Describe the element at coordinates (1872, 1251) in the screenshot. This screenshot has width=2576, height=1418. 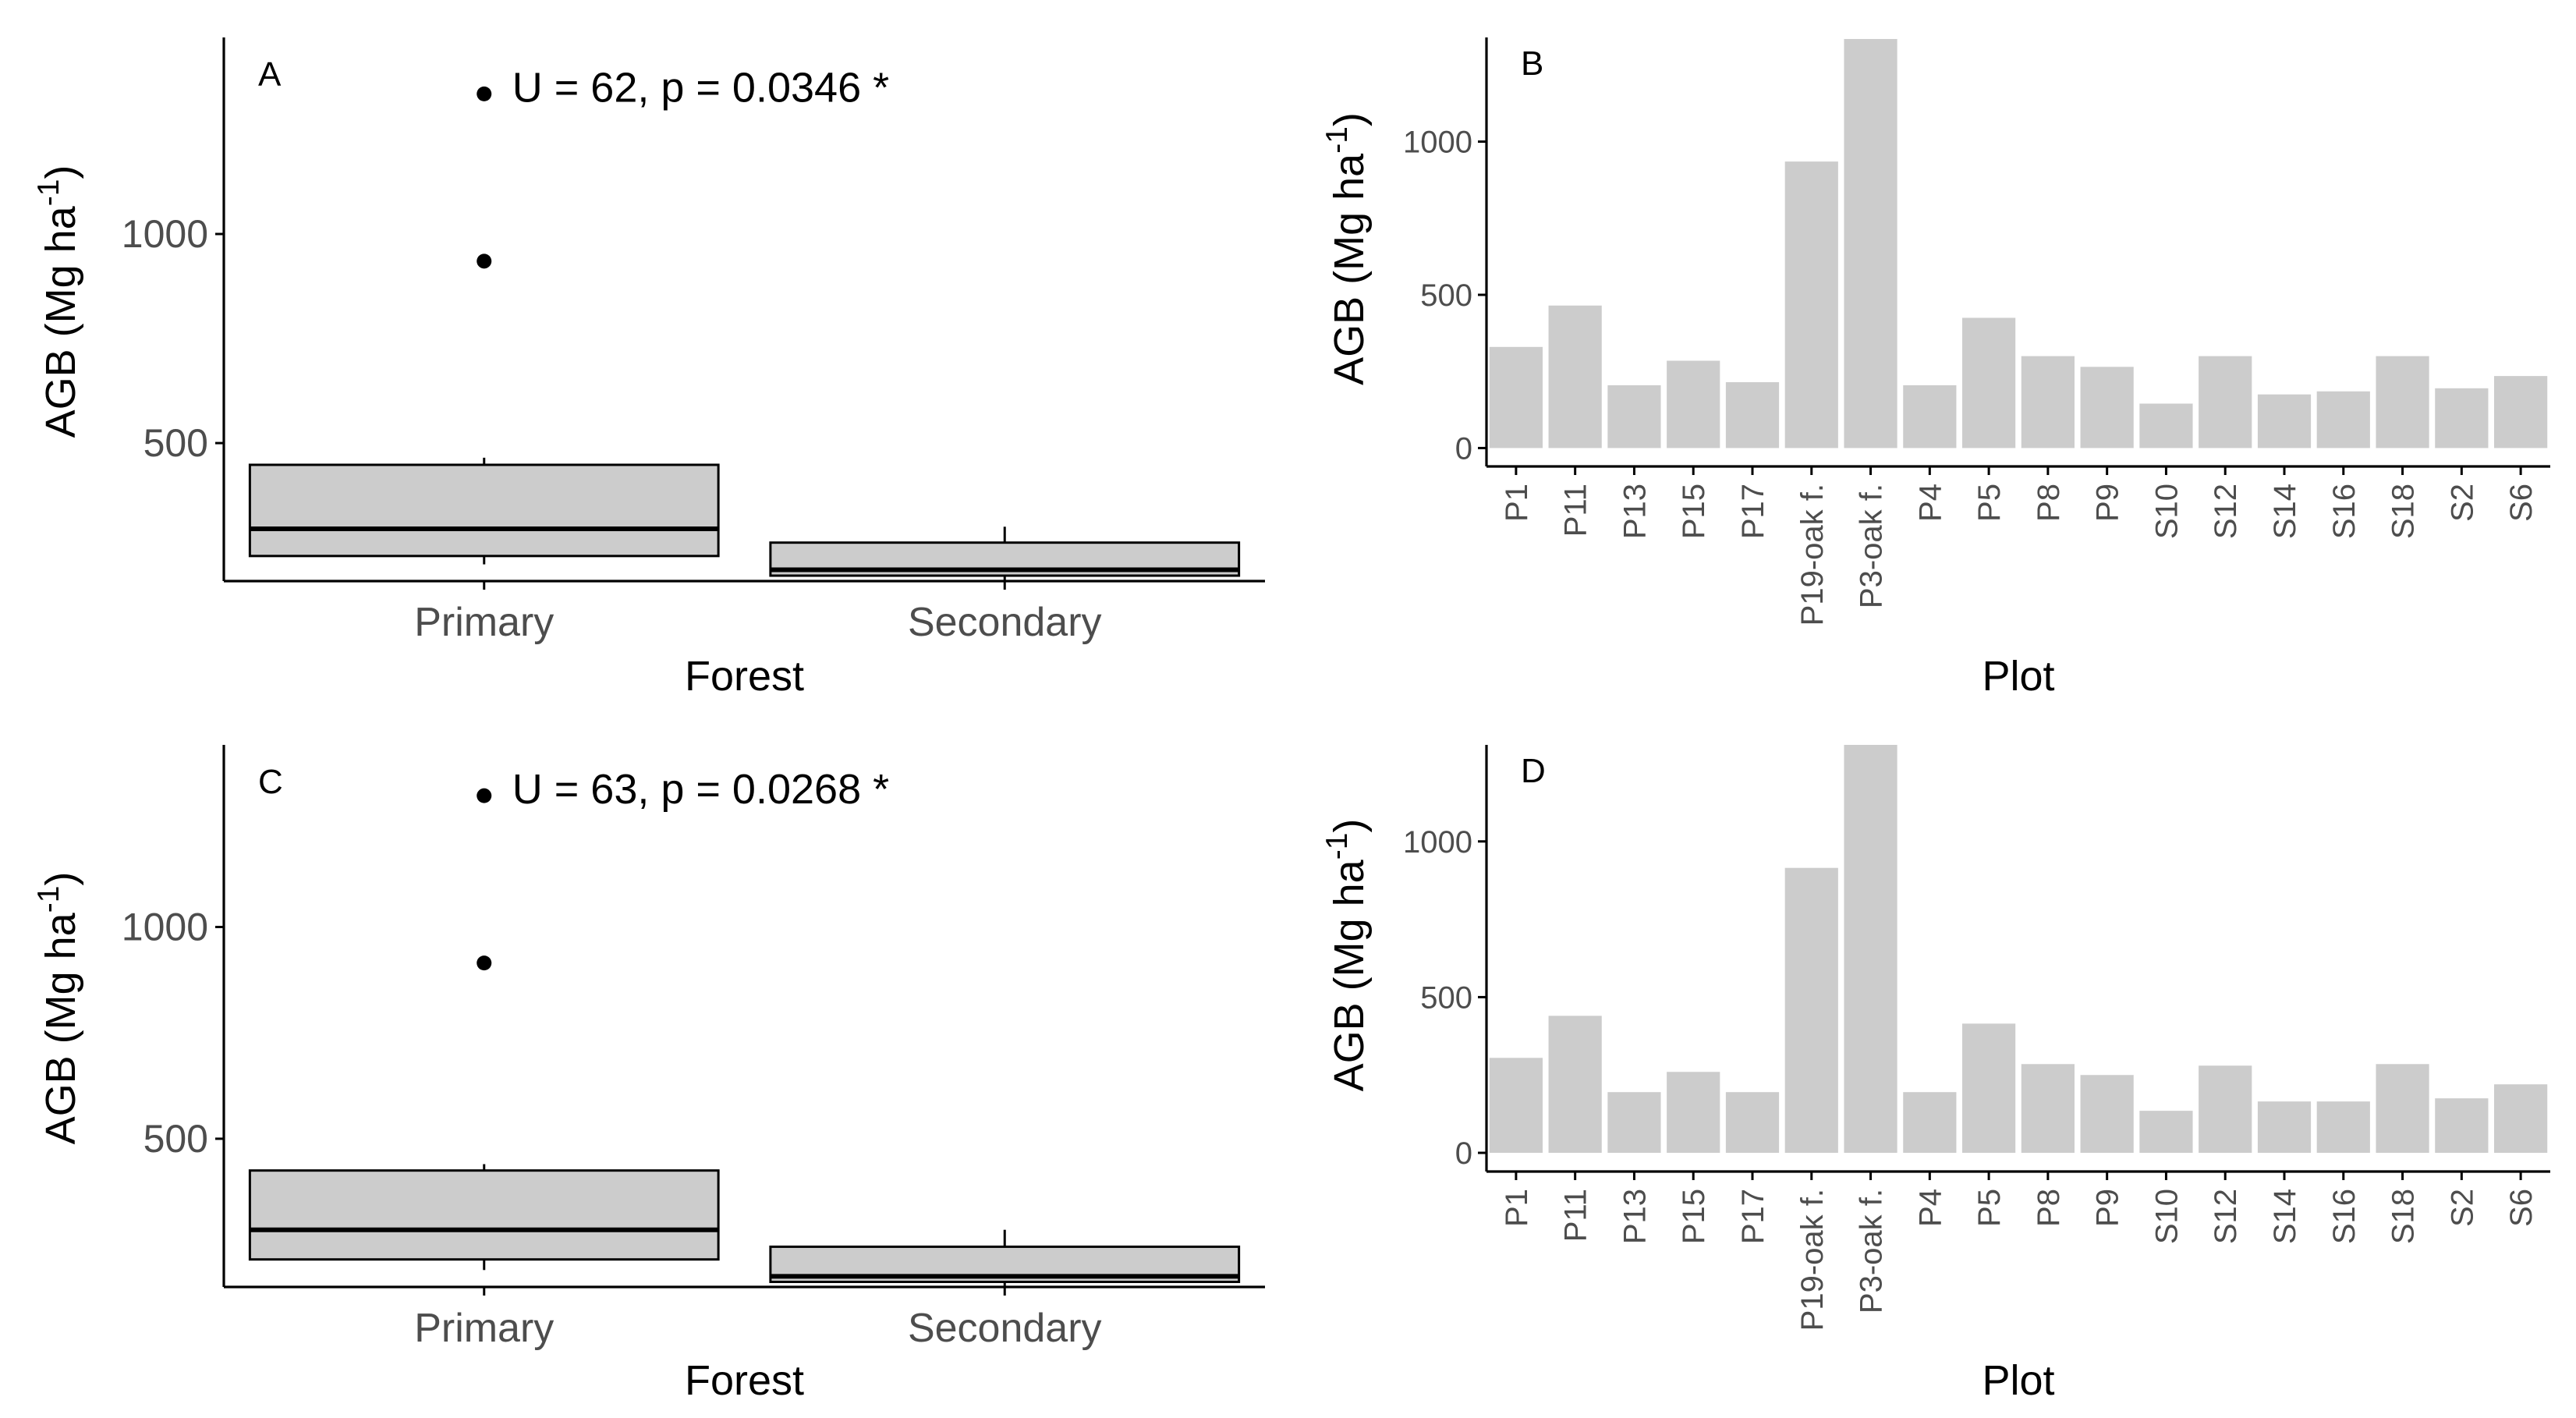
I see `x-tick-label: P3-oak f.` at that location.